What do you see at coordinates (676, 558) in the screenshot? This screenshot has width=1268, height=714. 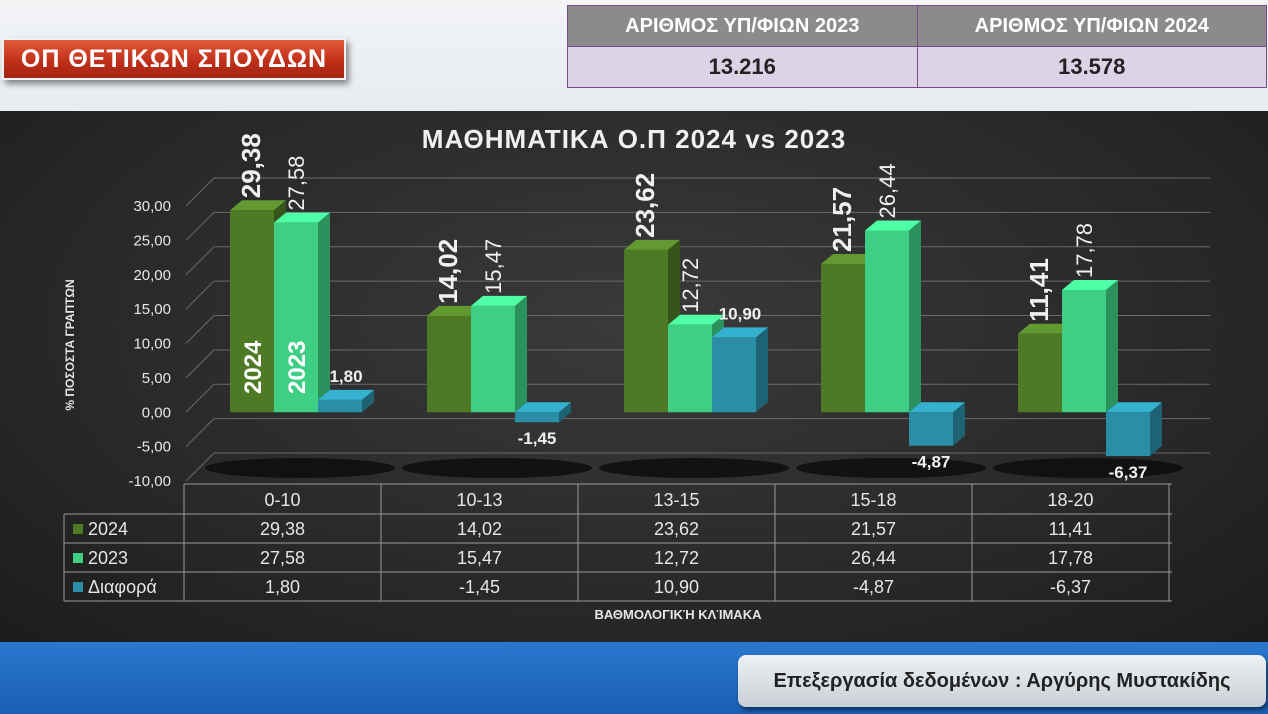 I see `table-cell: 12,72` at bounding box center [676, 558].